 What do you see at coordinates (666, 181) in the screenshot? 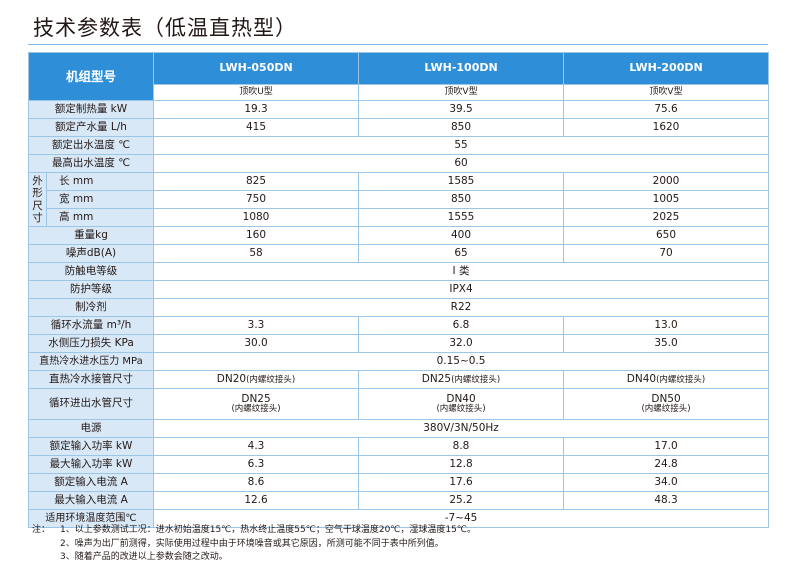
I see `cell-value: 2000` at bounding box center [666, 181].